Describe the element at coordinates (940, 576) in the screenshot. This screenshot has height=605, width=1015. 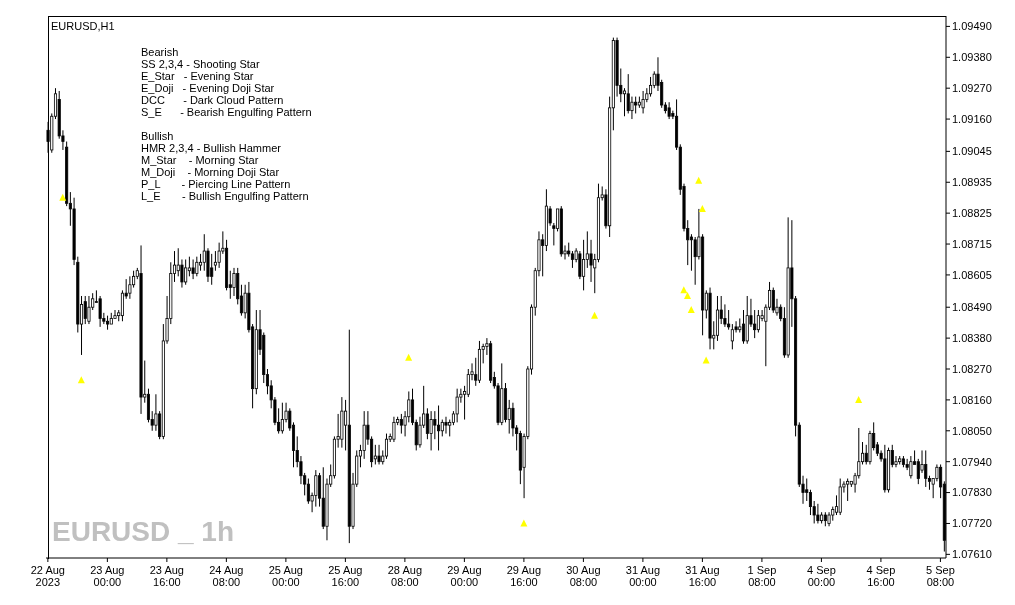
I see `x-tick-label: 5 Sep 08:00` at that location.